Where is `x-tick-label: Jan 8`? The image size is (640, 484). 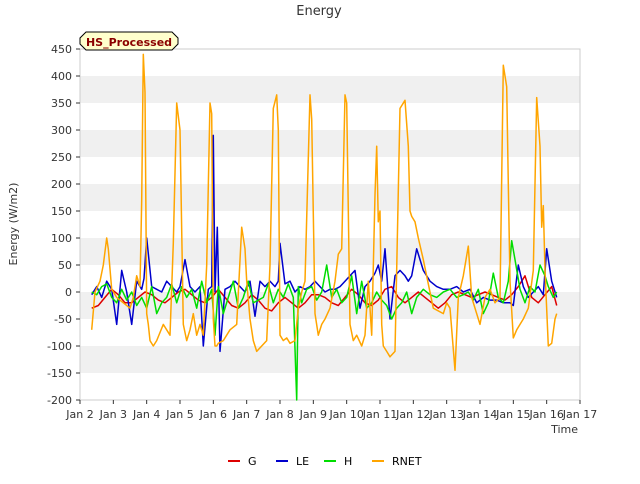 x-tick-label: Jan 8 is located at coordinates (279, 414).